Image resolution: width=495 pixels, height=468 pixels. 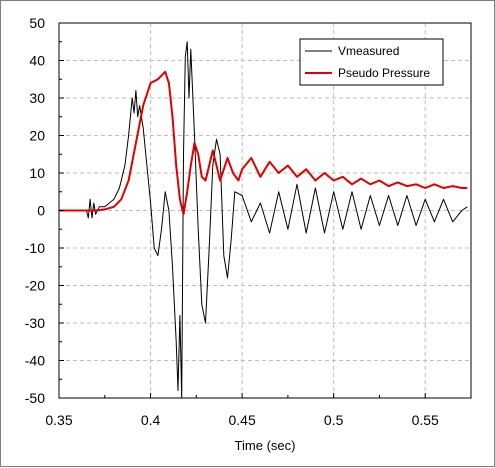 What do you see at coordinates (265, 445) in the screenshot?
I see `x-axis-label: Time (sec)` at bounding box center [265, 445].